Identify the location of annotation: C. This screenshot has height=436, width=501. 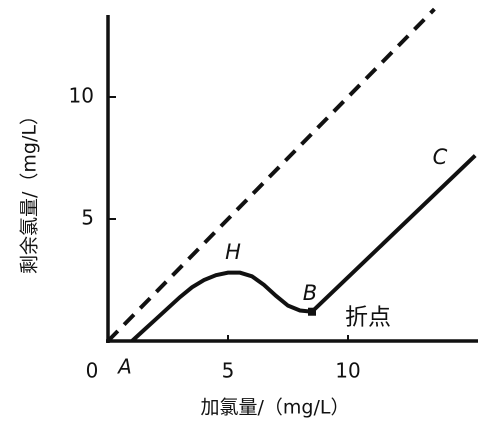
(440, 157).